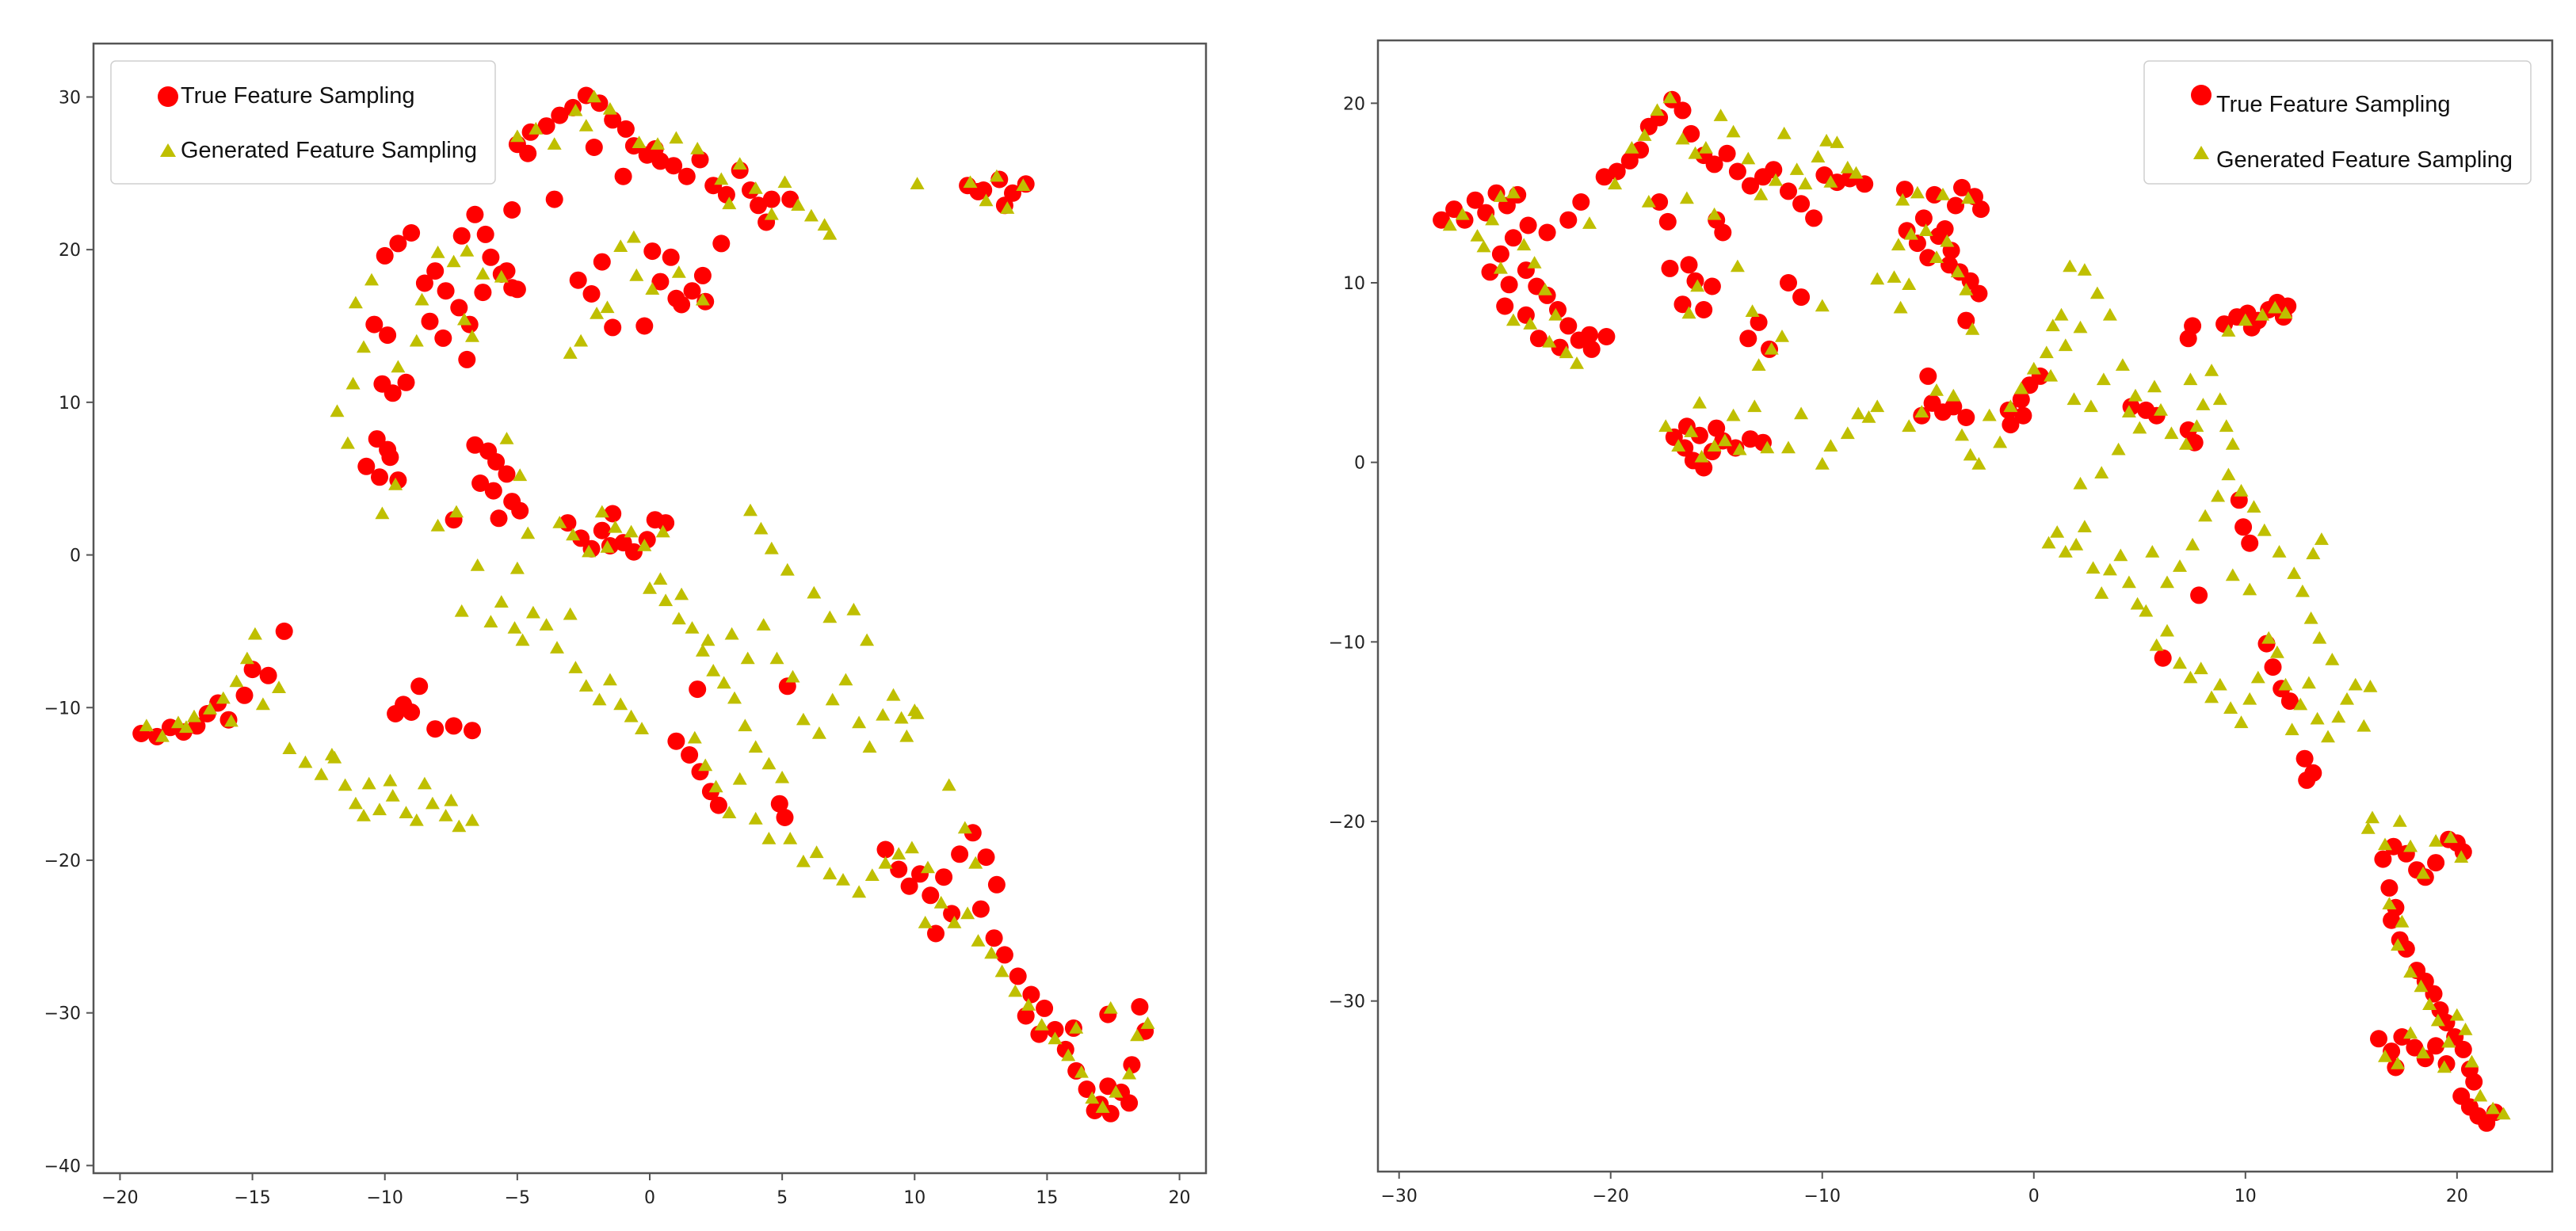 This screenshot has height=1231, width=2576. Describe the element at coordinates (62, 1014) in the screenshot. I see `left-y-tick-label: −30` at that location.